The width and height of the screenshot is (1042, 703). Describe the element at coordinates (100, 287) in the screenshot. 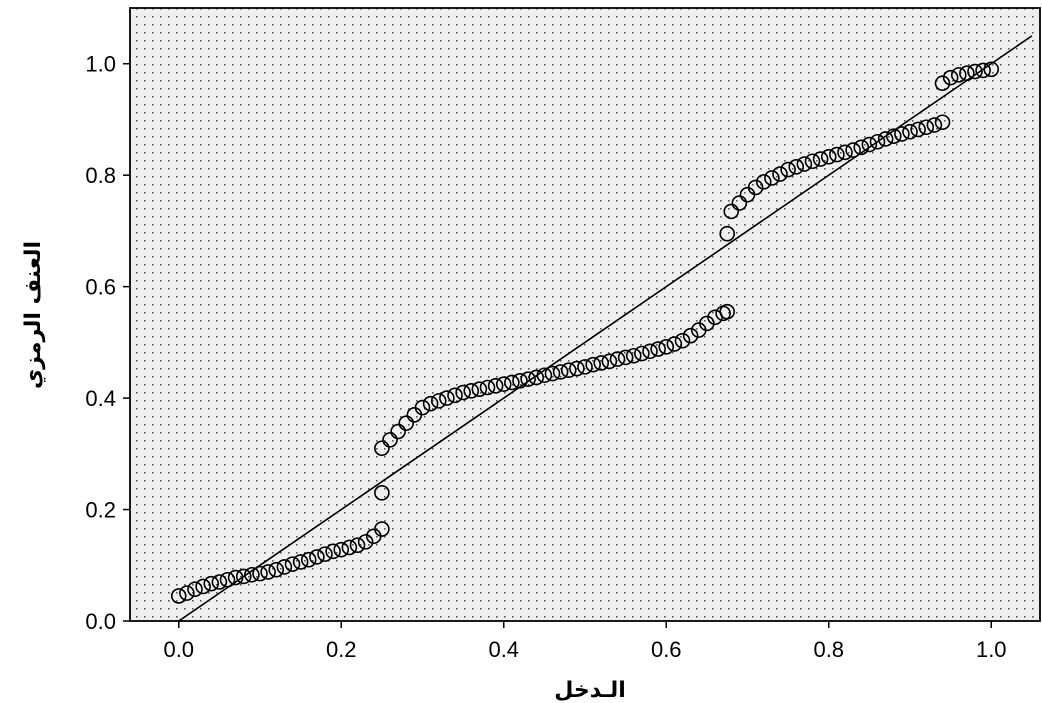

I see `y-tick-label: 0.6` at that location.